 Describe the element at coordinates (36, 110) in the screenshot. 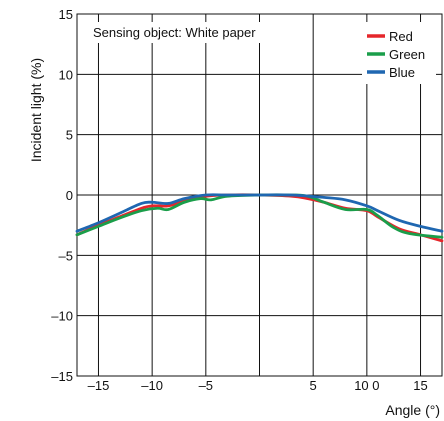

I see `y-axis-label: Incident light (%)` at that location.